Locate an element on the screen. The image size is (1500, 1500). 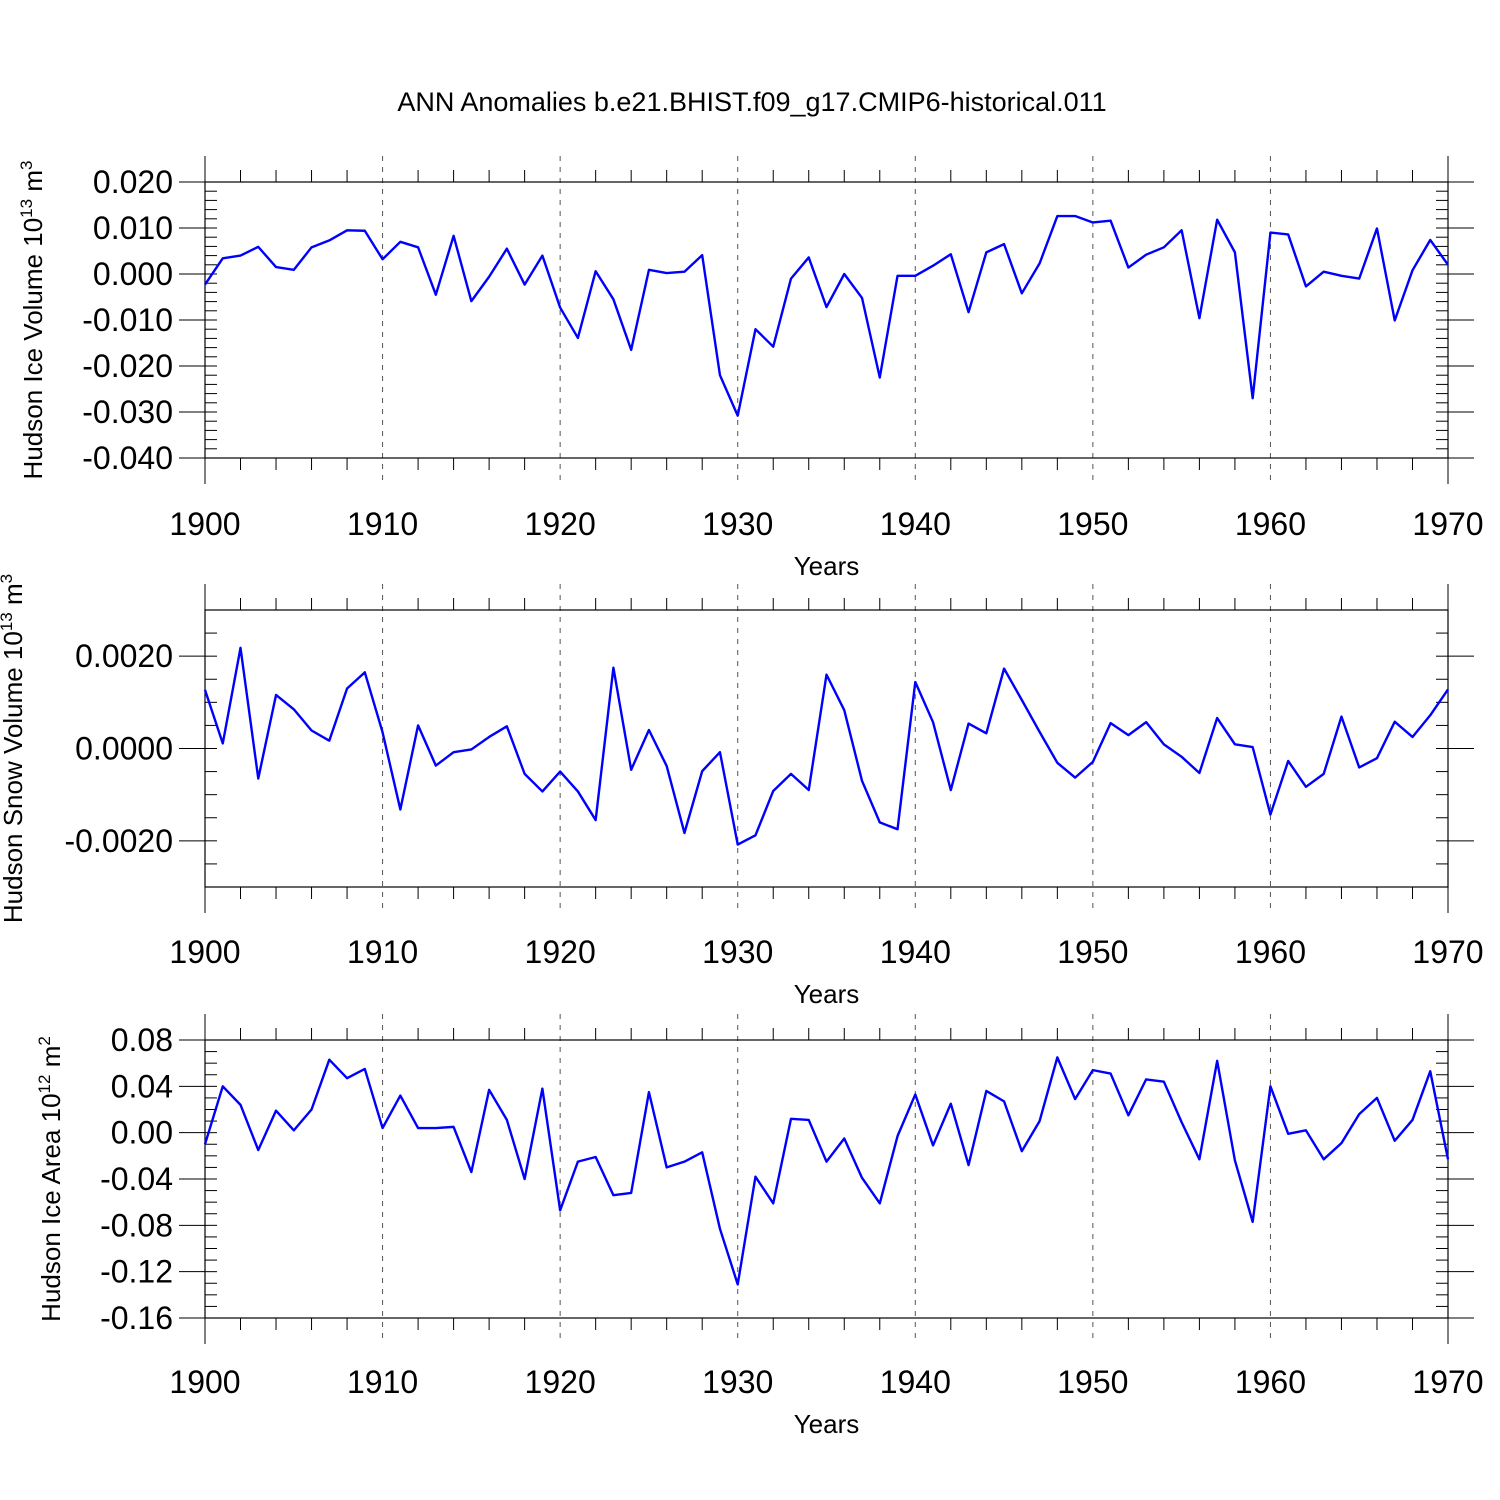
y-tick-label: 0.020 is located at coordinates (133, 182).